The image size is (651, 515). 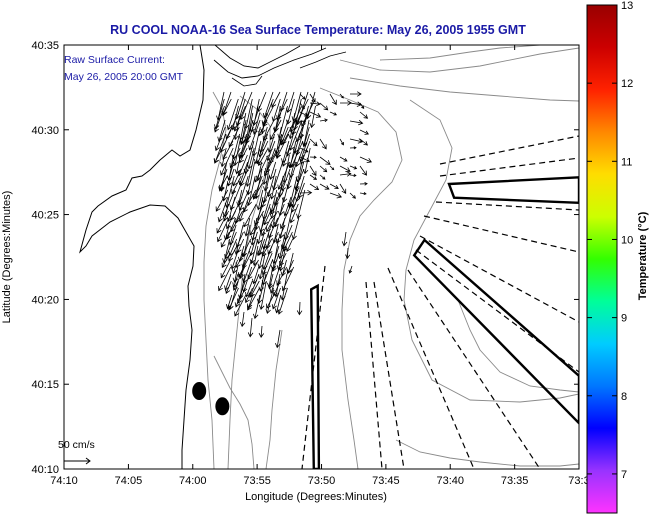 What do you see at coordinates (193, 481) in the screenshot?
I see `x-tick-label: 74:00` at bounding box center [193, 481].